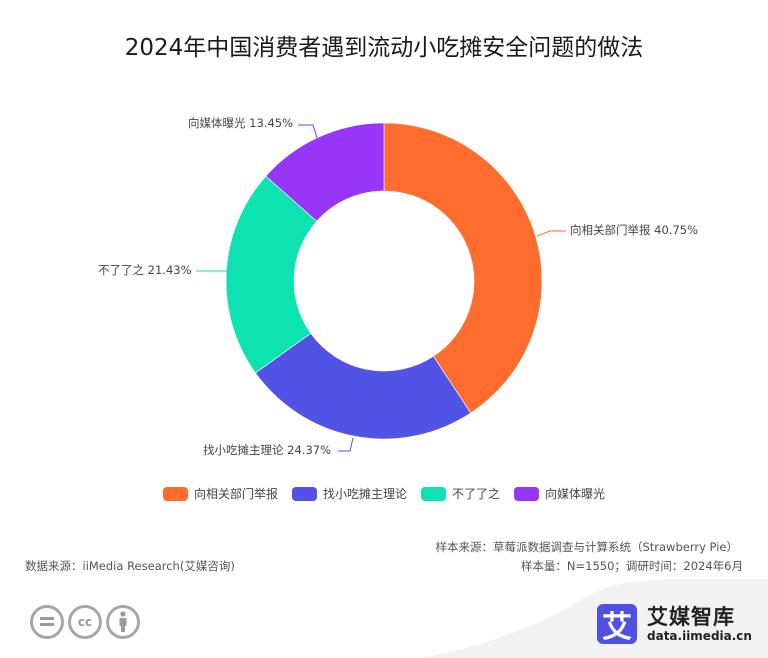 The width and height of the screenshot is (768, 658). I want to click on slice-confront, so click(363, 386).